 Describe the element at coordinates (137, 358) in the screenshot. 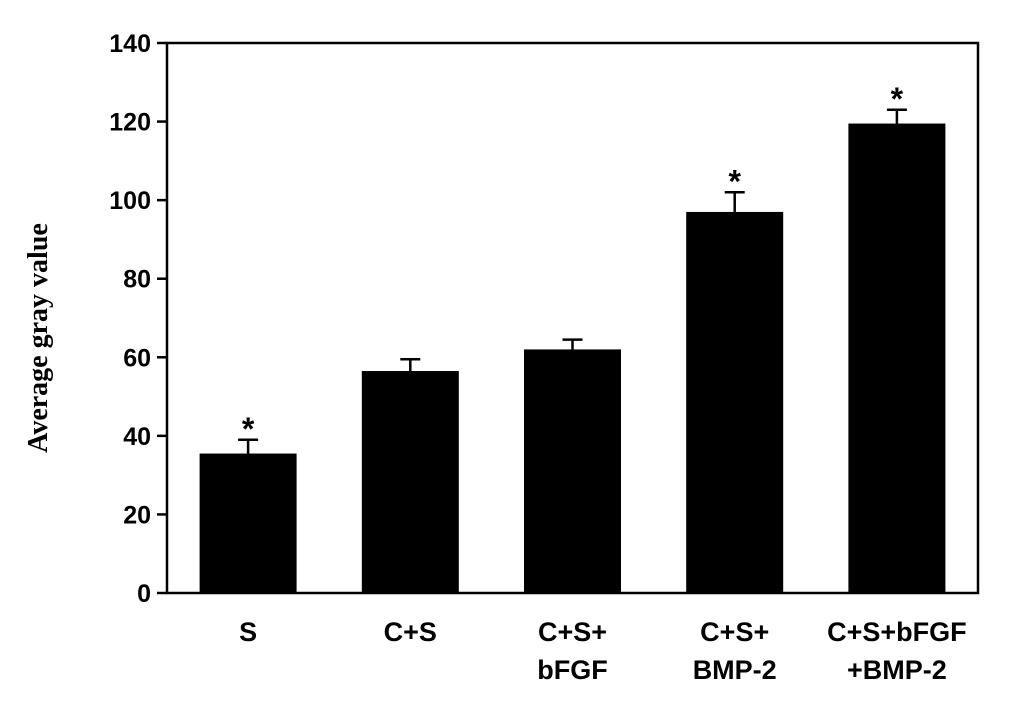

I see `y-tick-label: 60` at that location.